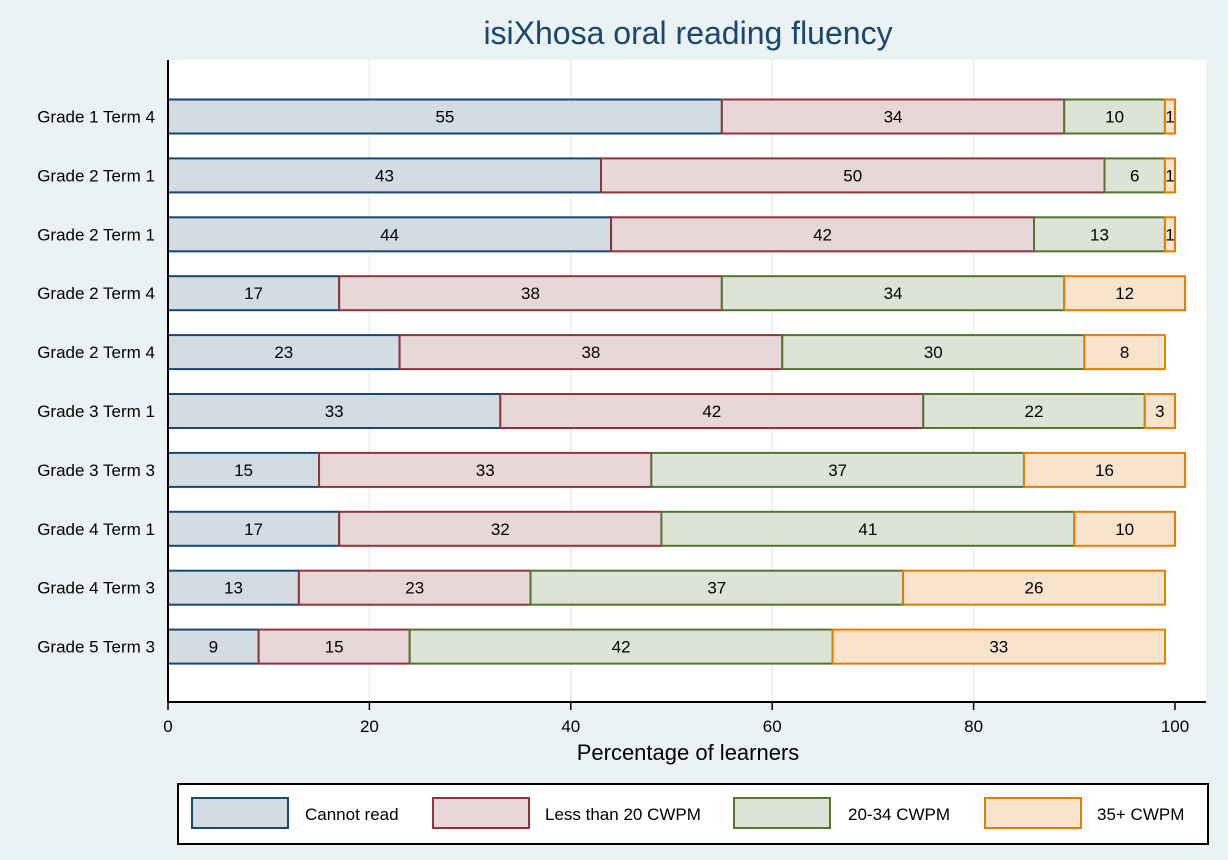 This screenshot has width=1228, height=860. Describe the element at coordinates (96, 411) in the screenshot. I see `y-category-label: Grade 3 Term 1` at that location.